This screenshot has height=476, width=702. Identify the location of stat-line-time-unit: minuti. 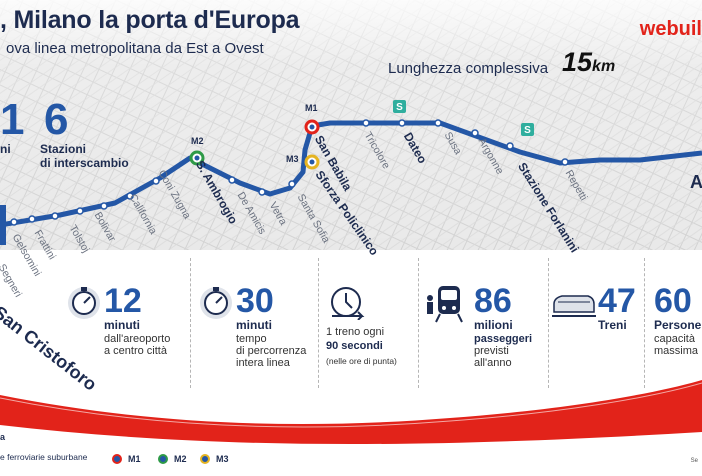
(254, 325).